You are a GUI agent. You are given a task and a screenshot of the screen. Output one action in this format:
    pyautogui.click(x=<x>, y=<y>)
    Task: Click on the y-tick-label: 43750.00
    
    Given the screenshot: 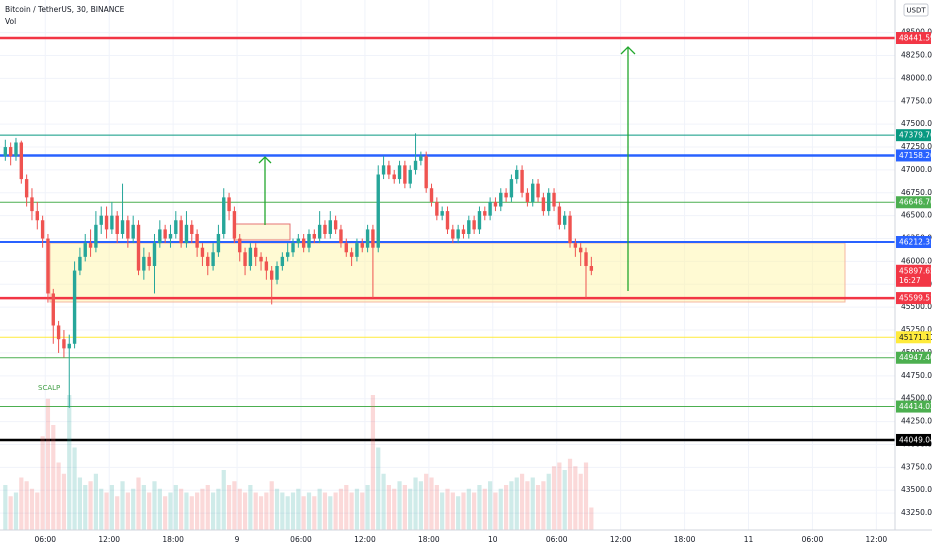 What is the action you would take?
    pyautogui.click(x=916, y=466)
    